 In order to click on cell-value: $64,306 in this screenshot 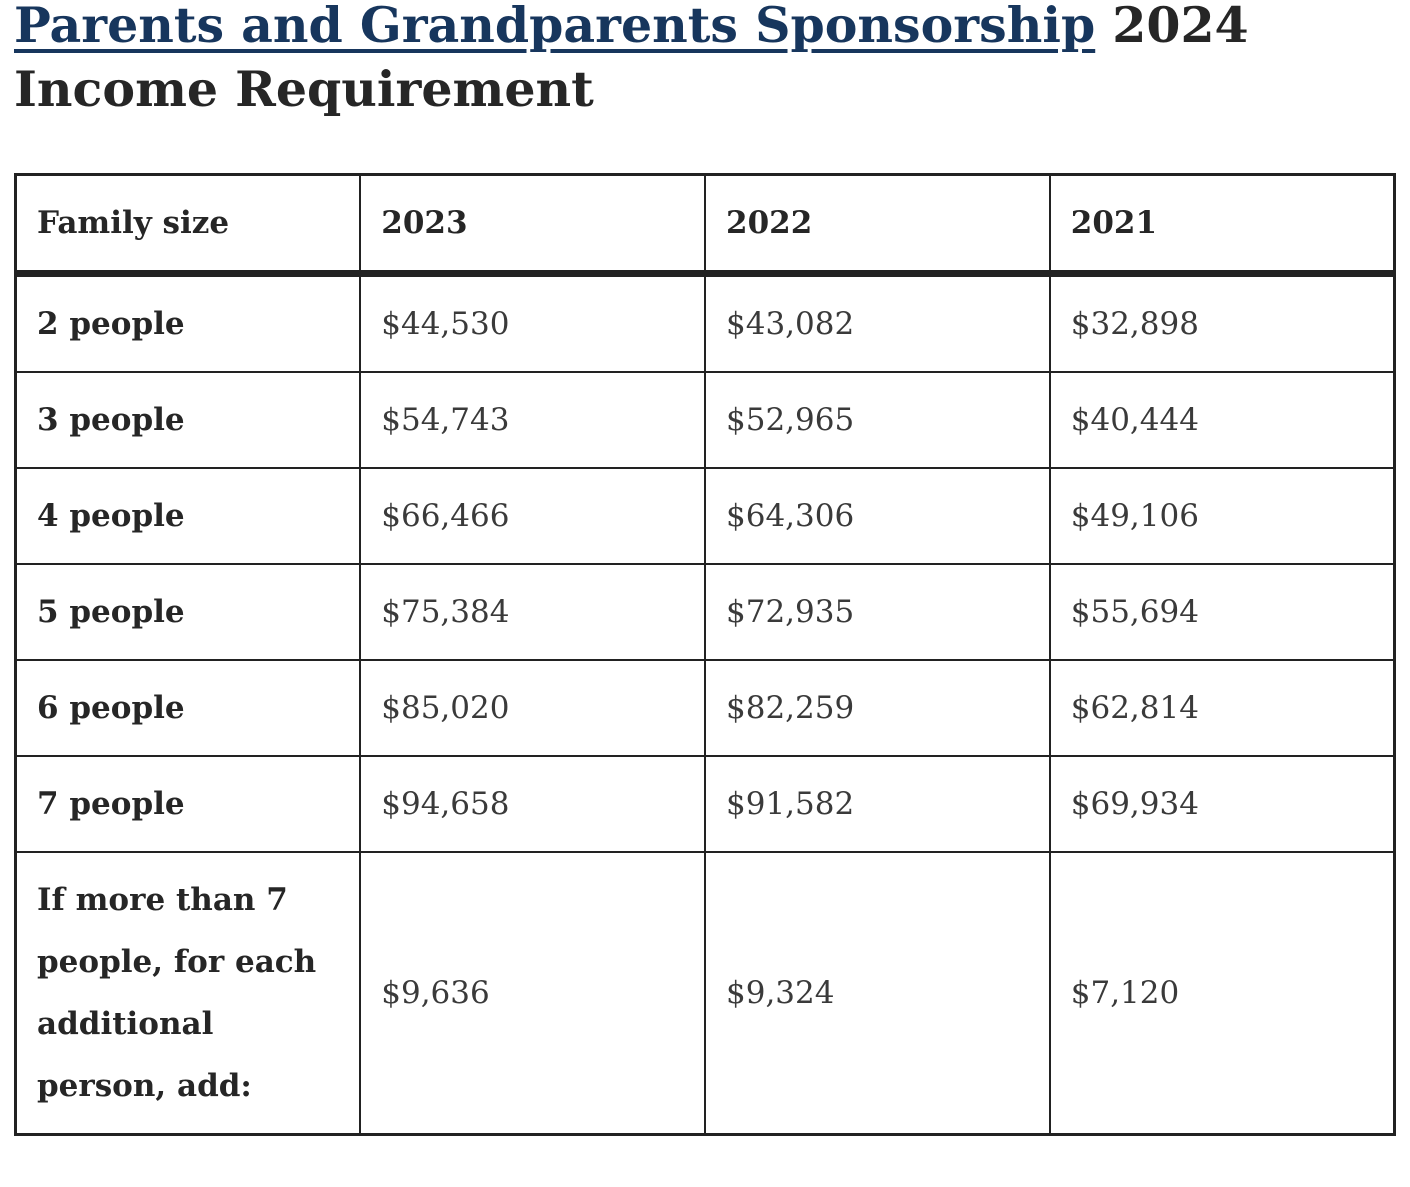, I will do `click(877, 516)`.